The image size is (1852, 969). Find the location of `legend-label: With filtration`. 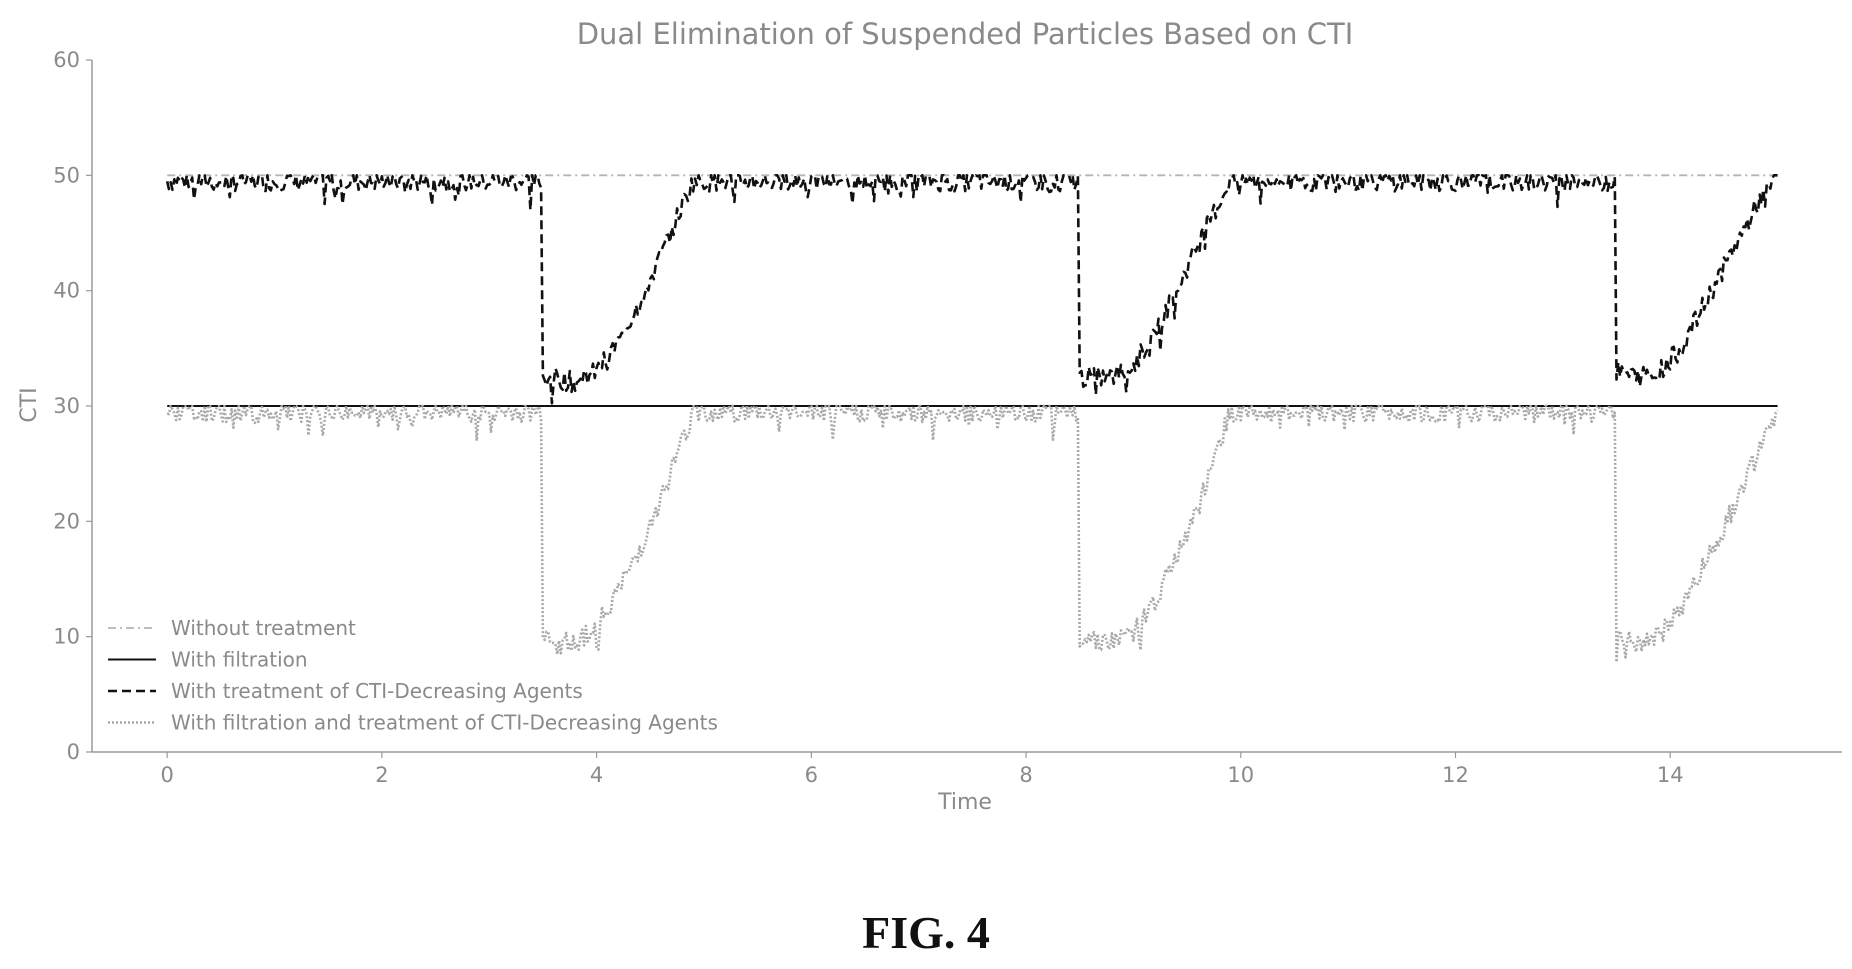

legend-label: With filtration is located at coordinates (239, 660).